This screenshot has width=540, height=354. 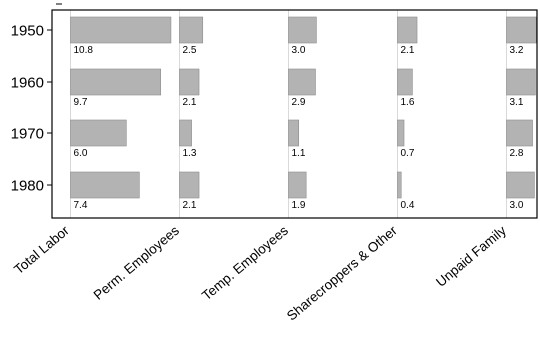 I want to click on category-label: Temp. Employees, so click(x=245, y=263).